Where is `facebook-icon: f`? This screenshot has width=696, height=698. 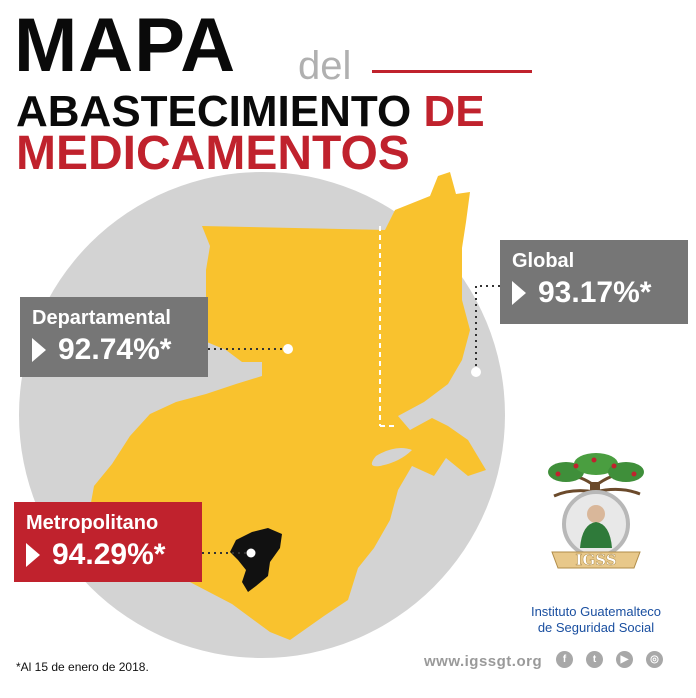
facebook-icon: f is located at coordinates (564, 659).